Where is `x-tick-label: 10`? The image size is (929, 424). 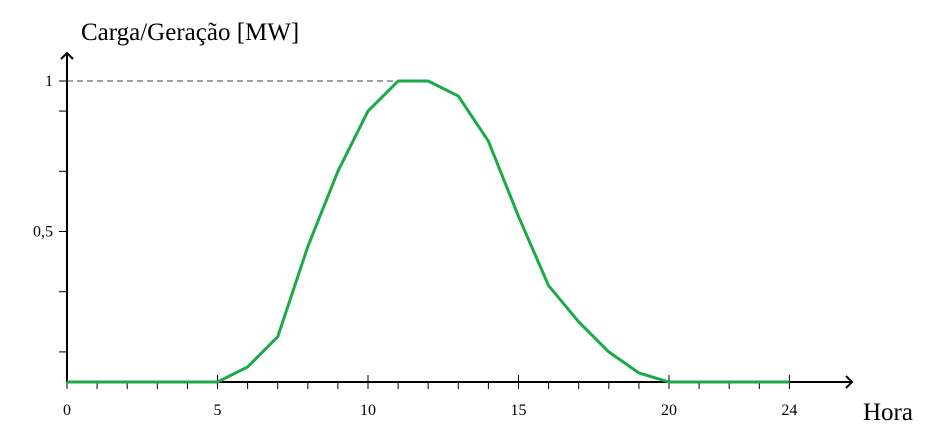
x-tick-label: 10 is located at coordinates (368, 410).